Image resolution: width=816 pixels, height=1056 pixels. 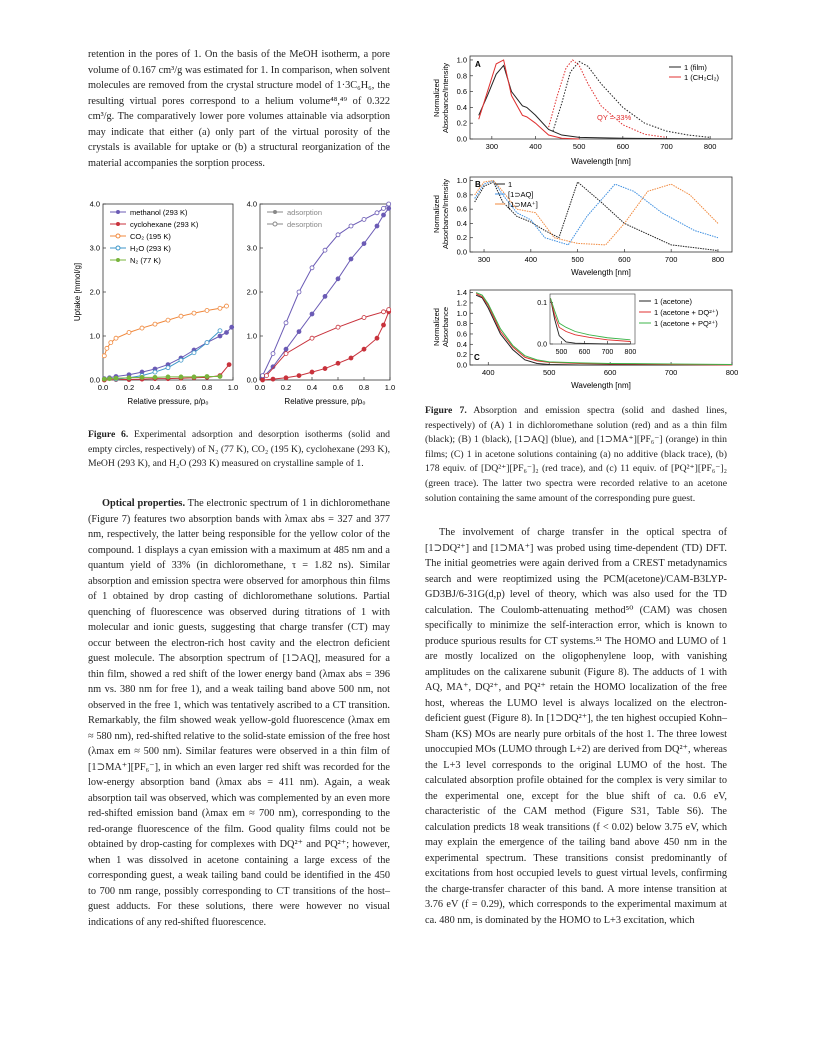 What do you see at coordinates (701, 77) in the screenshot?
I see `panel-a-legend-solution: 1 (CH₂Cl₂)` at bounding box center [701, 77].